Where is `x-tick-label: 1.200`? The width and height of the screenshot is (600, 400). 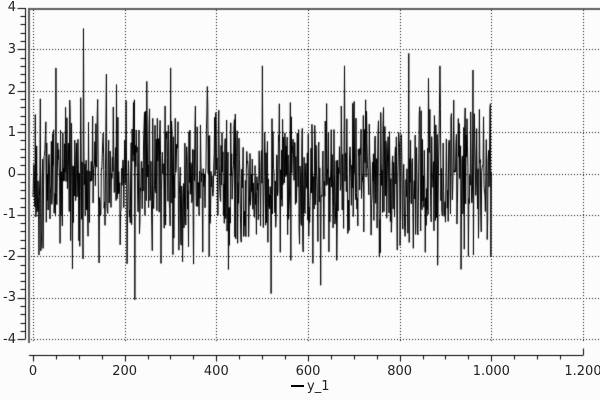 x-tick-label: 1.200 is located at coordinates (582, 371).